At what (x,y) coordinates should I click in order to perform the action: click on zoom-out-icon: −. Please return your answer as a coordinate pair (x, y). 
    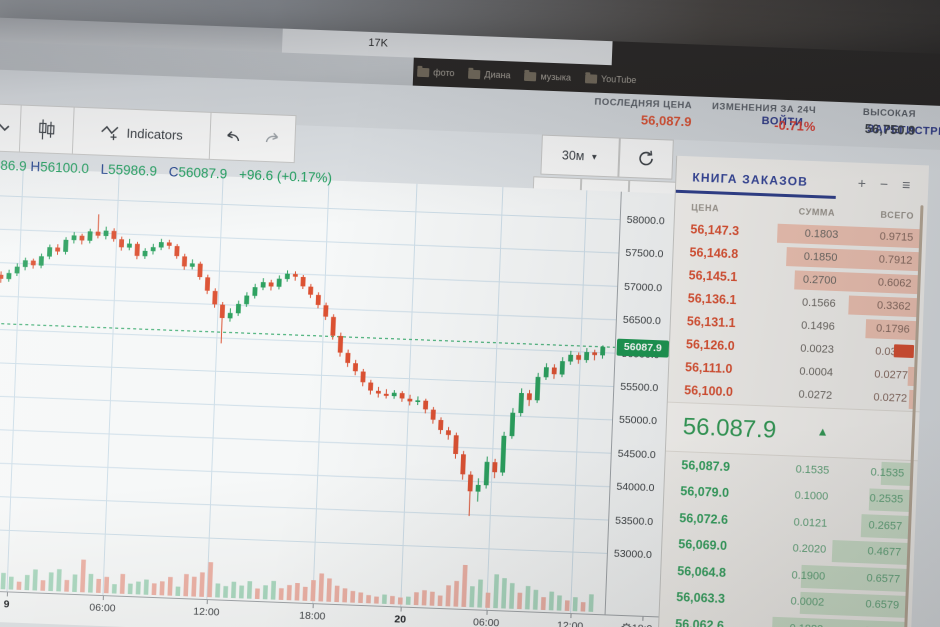
    Looking at the image, I should click on (884, 183).